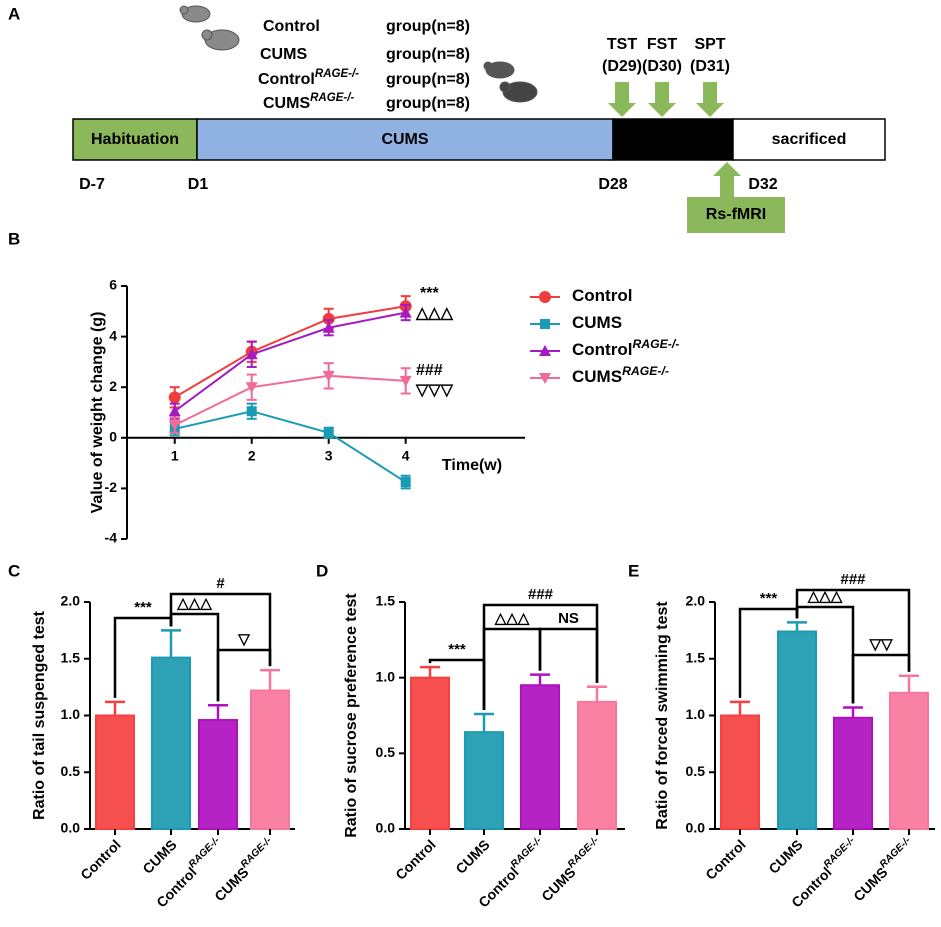  What do you see at coordinates (39, 715) in the screenshot?
I see `y-axis-label: Ratio of tail suspenged test` at bounding box center [39, 715].